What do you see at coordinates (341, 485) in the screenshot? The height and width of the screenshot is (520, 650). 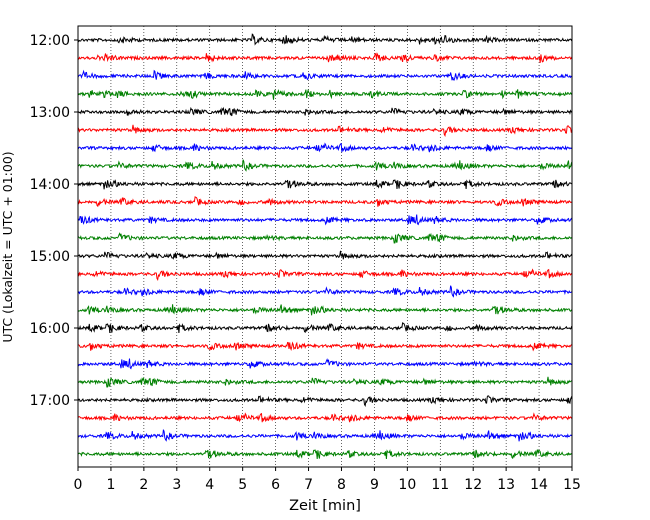 I see `x-tick-label: 8` at bounding box center [341, 485].